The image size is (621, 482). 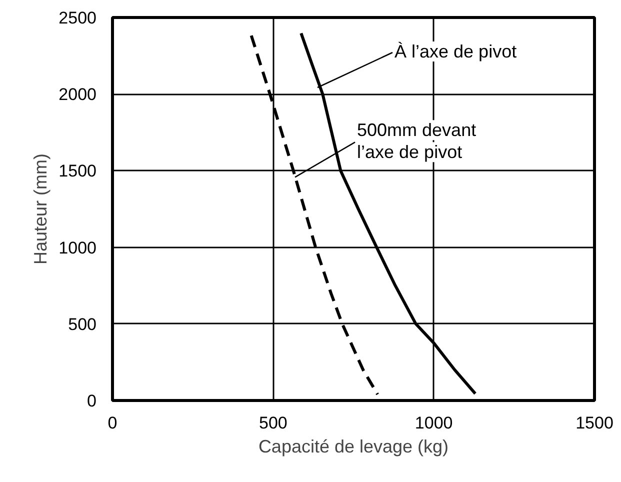 I want to click on y-tick-label: 1500, so click(x=77, y=171).